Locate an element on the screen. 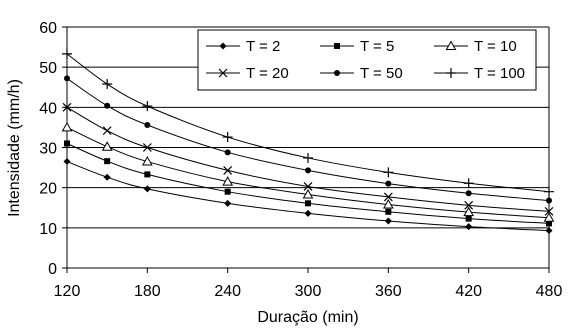 The height and width of the screenshot is (334, 569). x-tick-label: 420 is located at coordinates (468, 291).